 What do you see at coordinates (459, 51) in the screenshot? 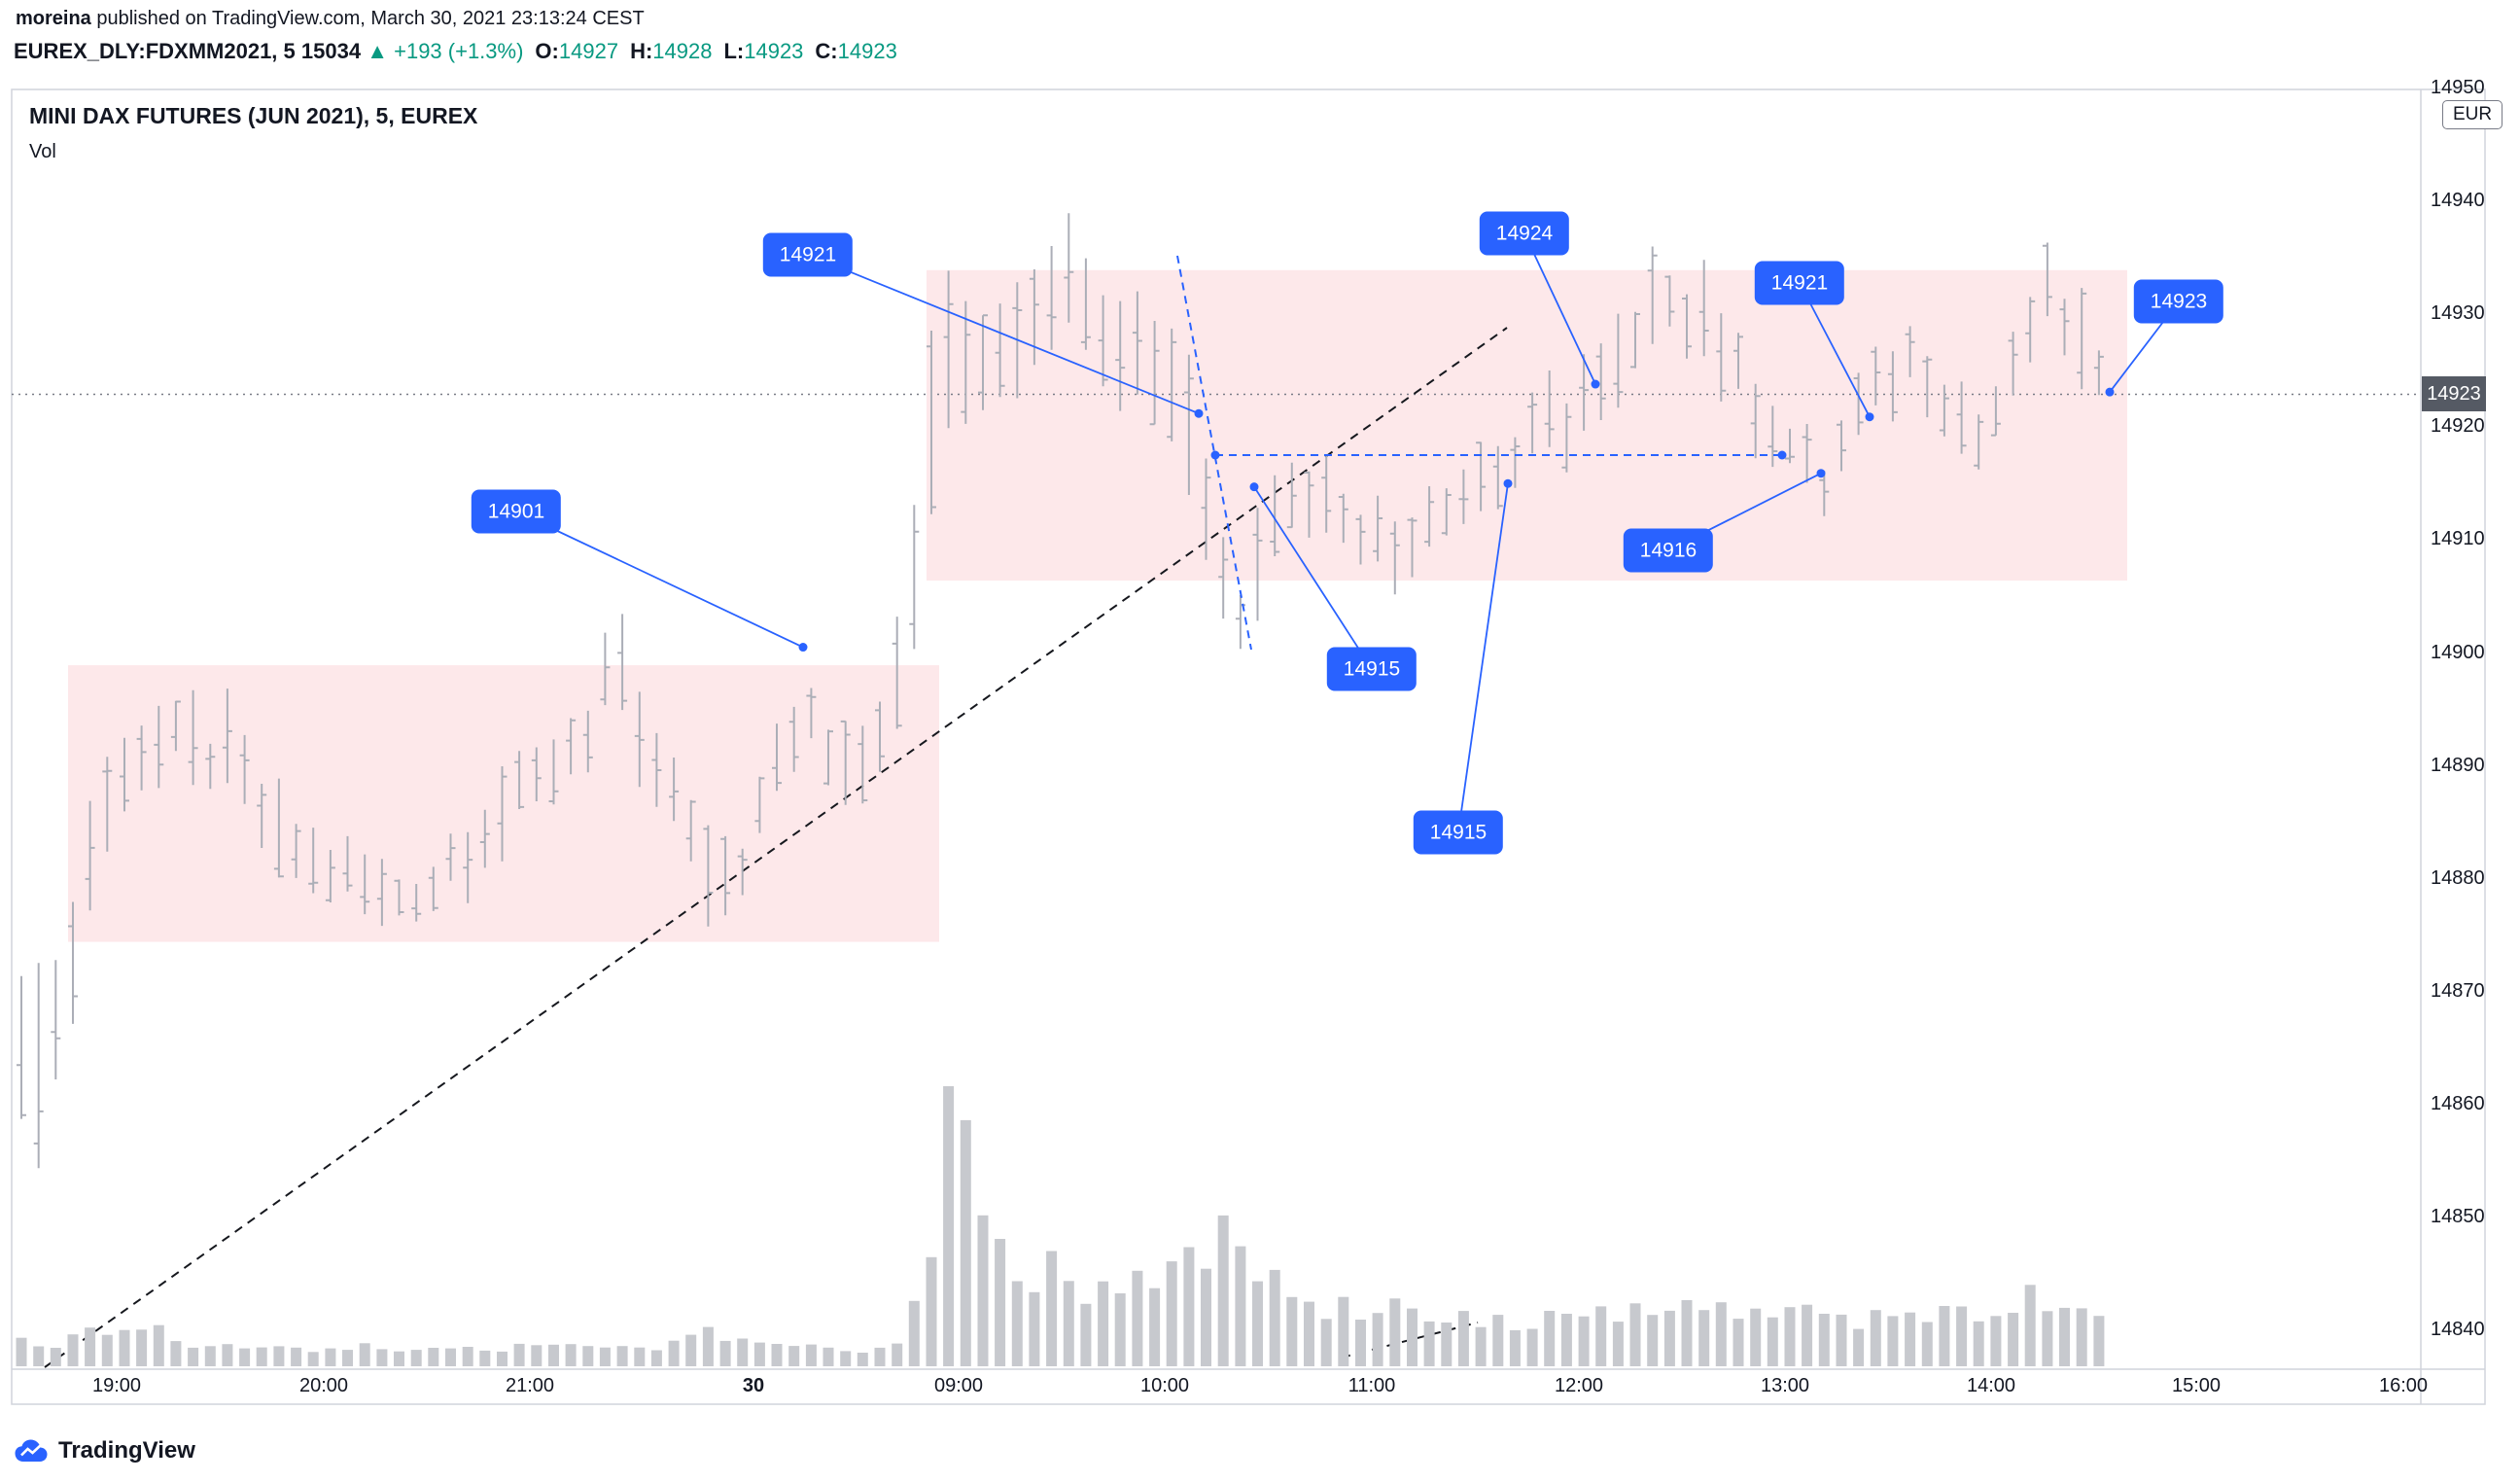
I see `price-change: +193 (+1.3%)` at bounding box center [459, 51].